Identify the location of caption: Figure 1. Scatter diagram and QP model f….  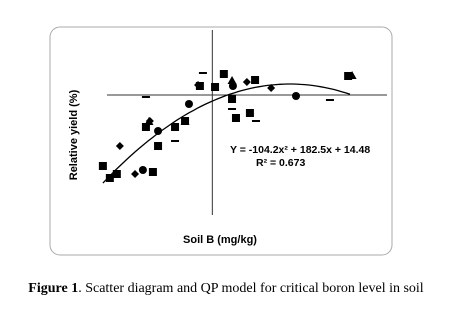
(226, 288).